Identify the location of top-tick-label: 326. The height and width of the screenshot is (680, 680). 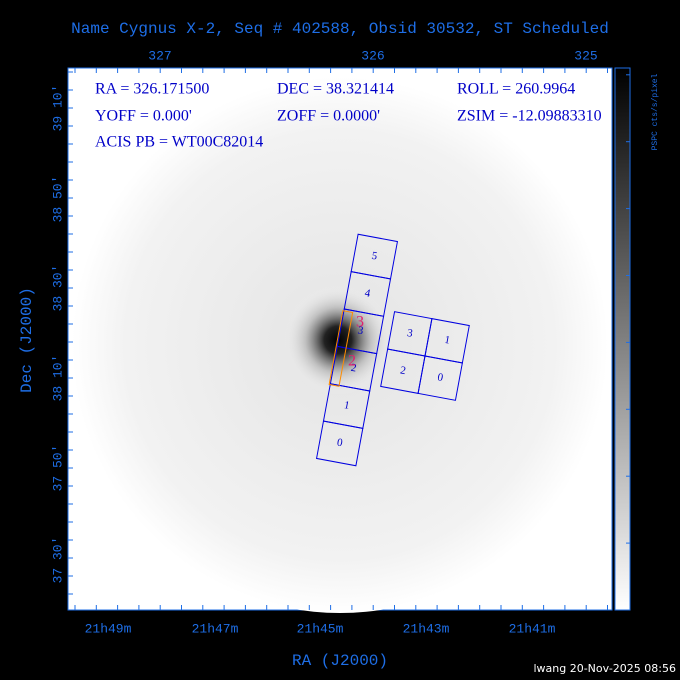
(372, 55).